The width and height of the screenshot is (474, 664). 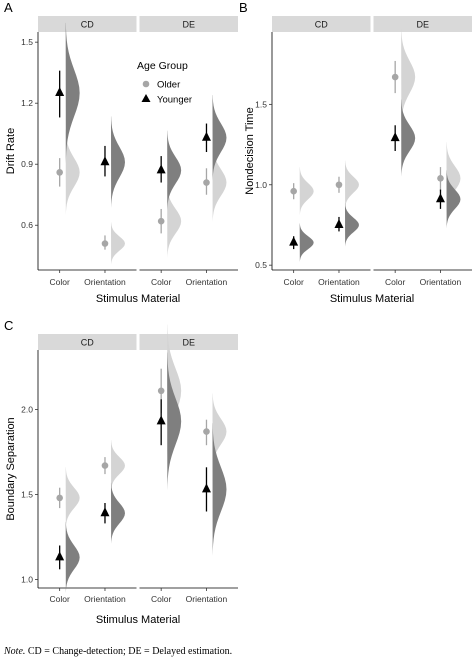 What do you see at coordinates (27, 225) in the screenshot?
I see `y-tick-label: 0.6` at bounding box center [27, 225].